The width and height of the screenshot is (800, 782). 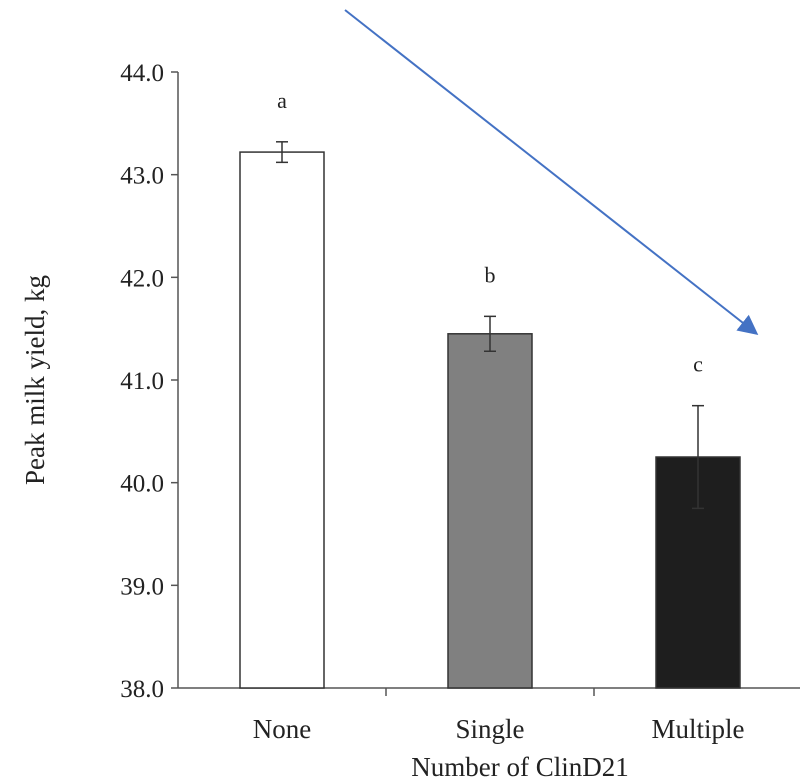 What do you see at coordinates (698, 729) in the screenshot?
I see `category-label: Multiple` at bounding box center [698, 729].